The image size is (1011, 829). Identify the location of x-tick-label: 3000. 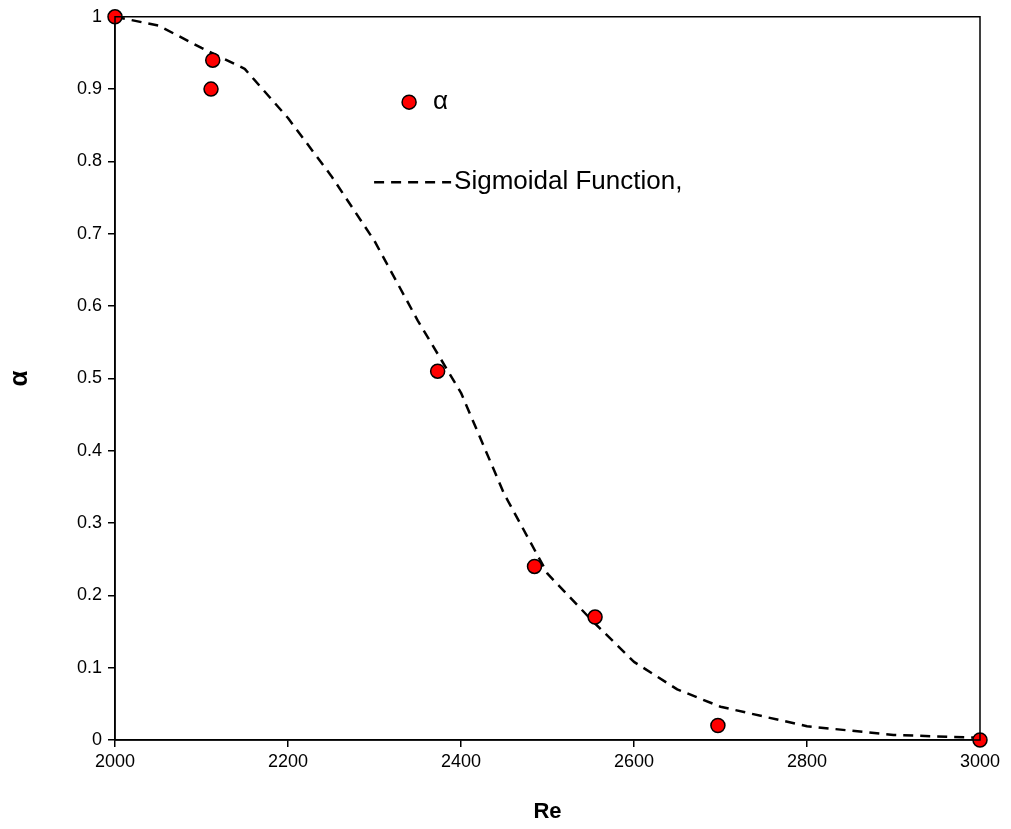
(980, 760).